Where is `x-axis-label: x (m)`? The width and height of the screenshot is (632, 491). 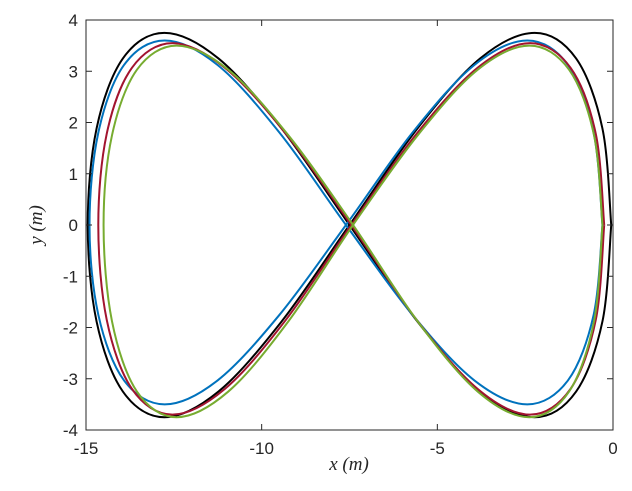 x-axis-label: x (m) is located at coordinates (348, 464).